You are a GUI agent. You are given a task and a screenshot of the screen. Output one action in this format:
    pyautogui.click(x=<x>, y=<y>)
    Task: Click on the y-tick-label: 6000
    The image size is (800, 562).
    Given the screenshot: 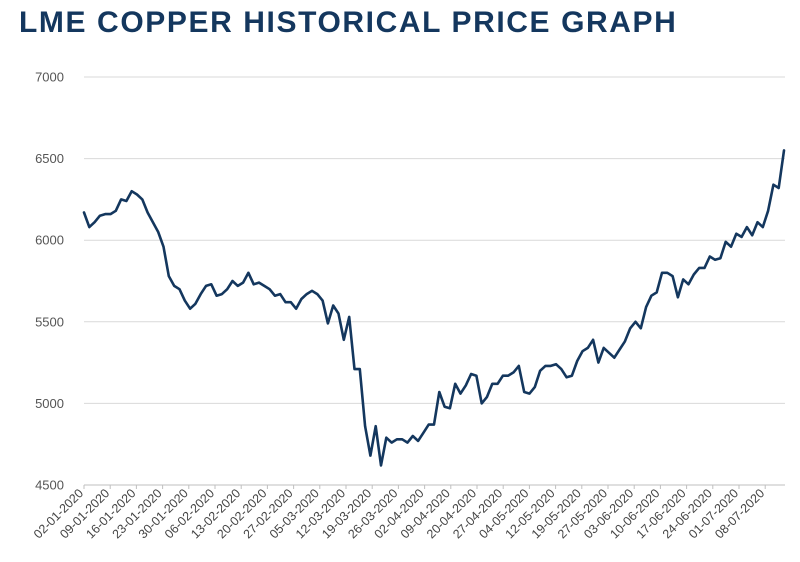 What is the action you would take?
    pyautogui.click(x=49, y=240)
    